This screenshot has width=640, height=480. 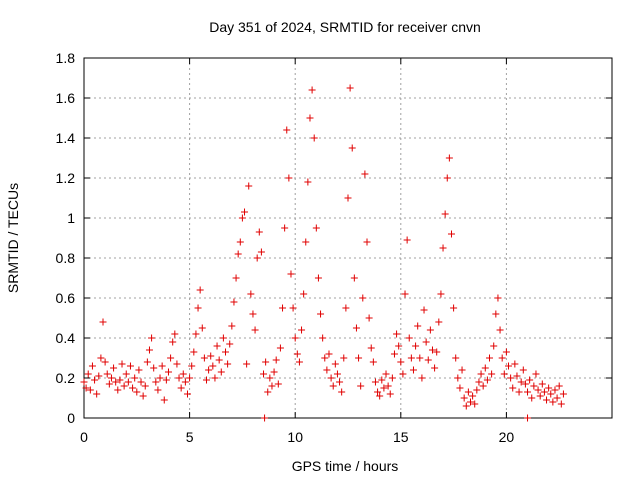 What do you see at coordinates (66, 378) in the screenshot?
I see `y-tick-label: 0.2` at bounding box center [66, 378].